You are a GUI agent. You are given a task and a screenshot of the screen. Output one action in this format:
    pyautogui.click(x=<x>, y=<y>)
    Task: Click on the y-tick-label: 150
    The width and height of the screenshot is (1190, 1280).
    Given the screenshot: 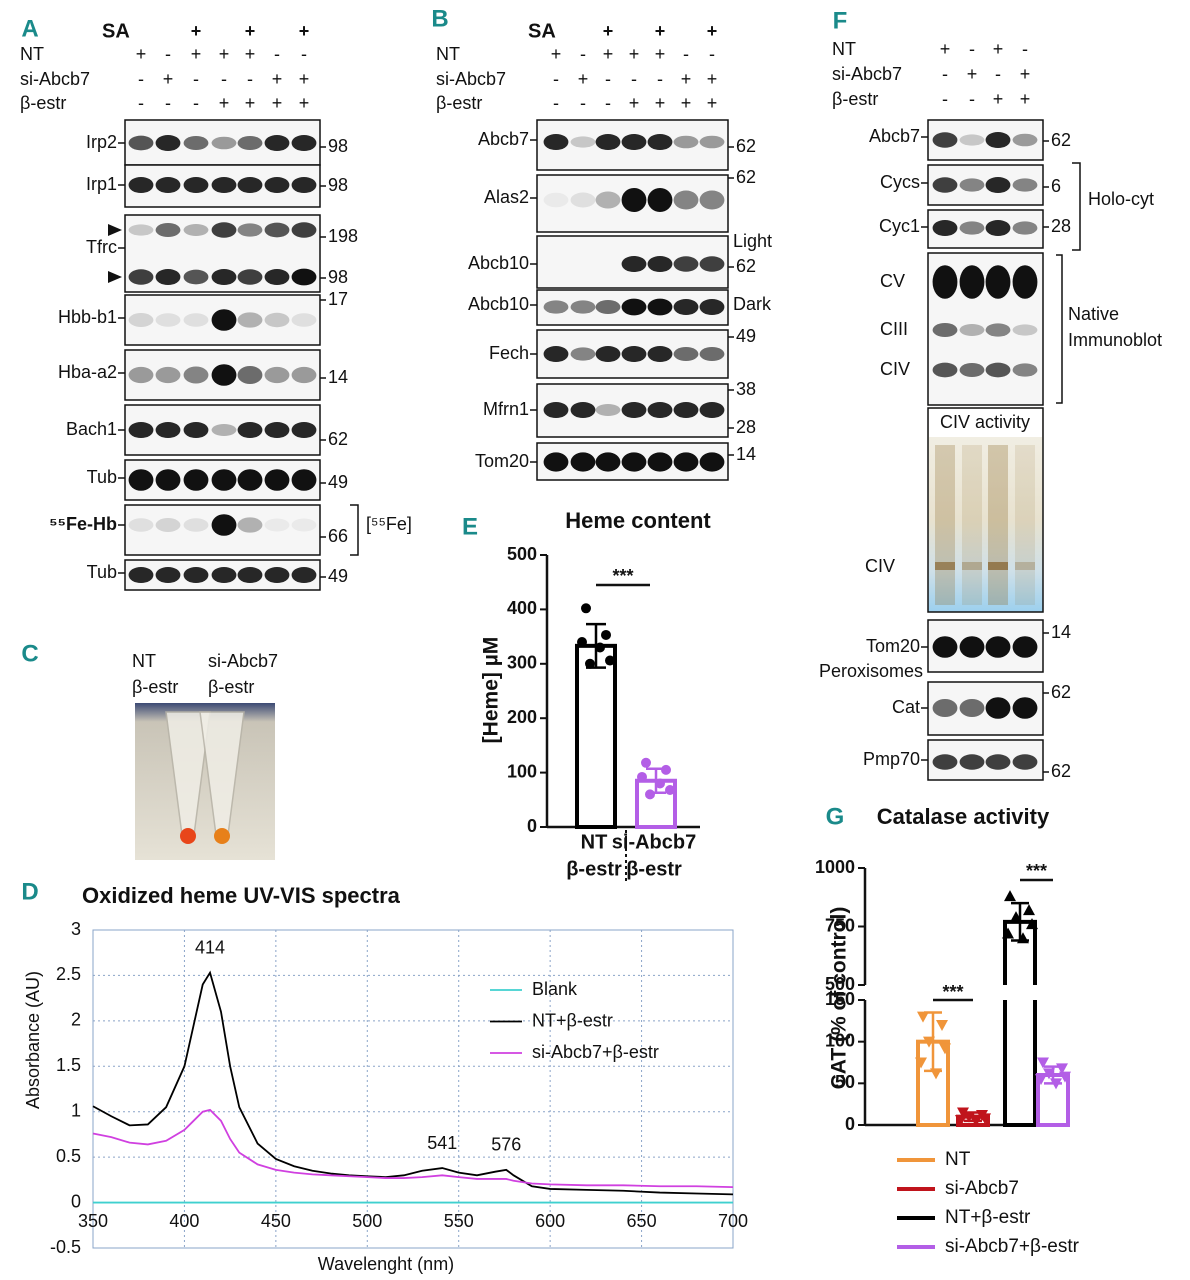 What is the action you would take?
    pyautogui.click(x=840, y=999)
    